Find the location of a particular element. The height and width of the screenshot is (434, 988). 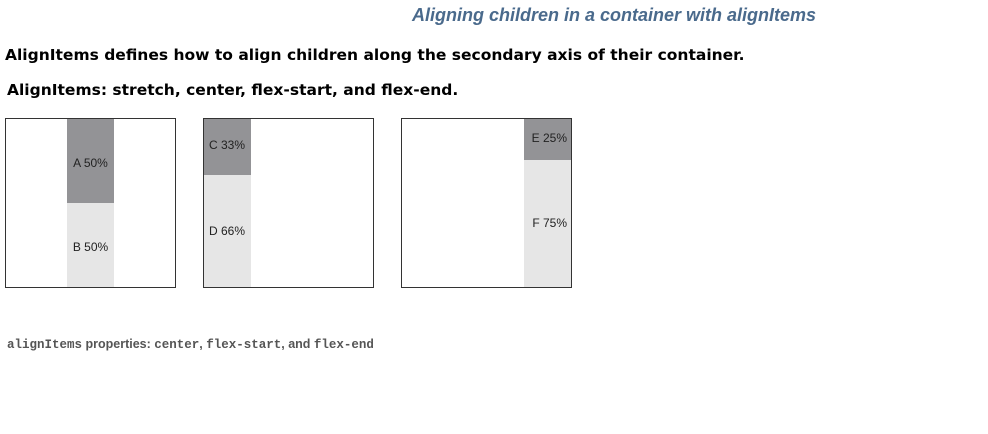

caption-code-flex-end: flex-end is located at coordinates (343, 345).